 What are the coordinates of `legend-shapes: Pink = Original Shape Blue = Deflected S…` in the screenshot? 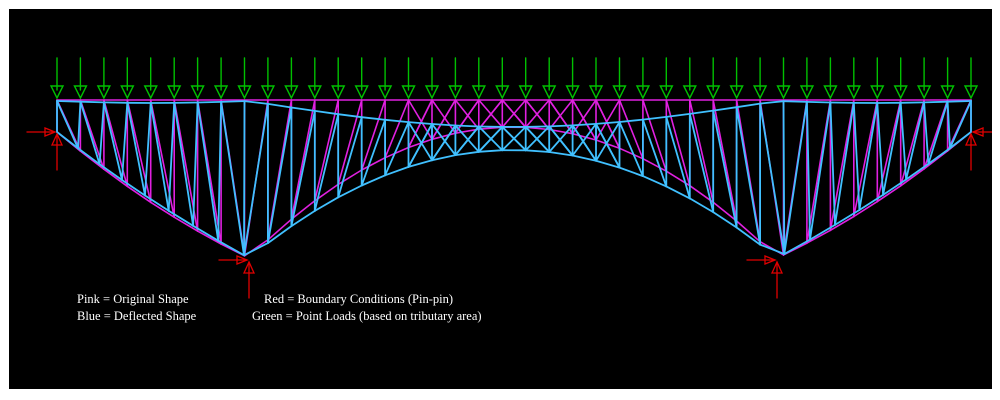 It's located at (136, 308).